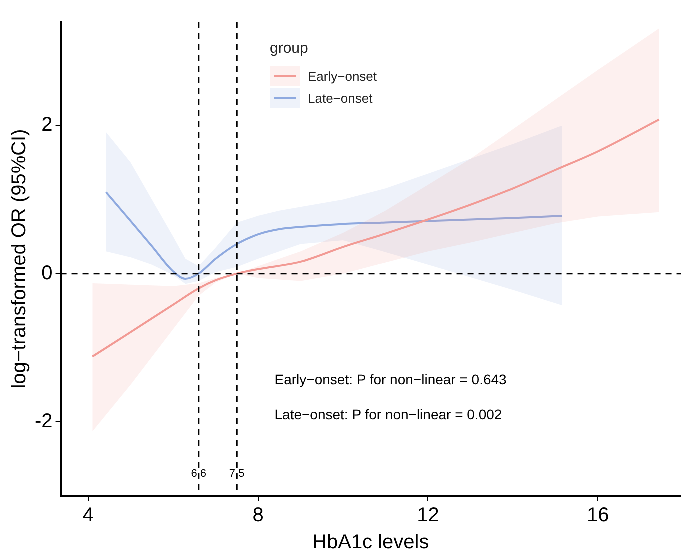 This screenshot has width=681, height=555. Describe the element at coordinates (19, 259) in the screenshot. I see `y-axis-title: log−transformed OR (95%CI)` at that location.